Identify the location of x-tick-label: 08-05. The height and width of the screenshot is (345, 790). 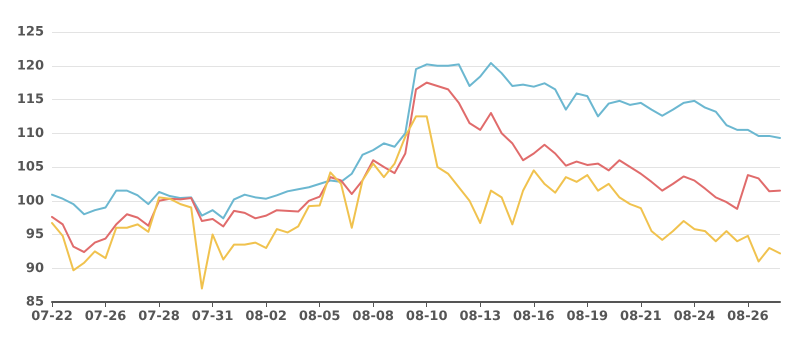
(319, 316).